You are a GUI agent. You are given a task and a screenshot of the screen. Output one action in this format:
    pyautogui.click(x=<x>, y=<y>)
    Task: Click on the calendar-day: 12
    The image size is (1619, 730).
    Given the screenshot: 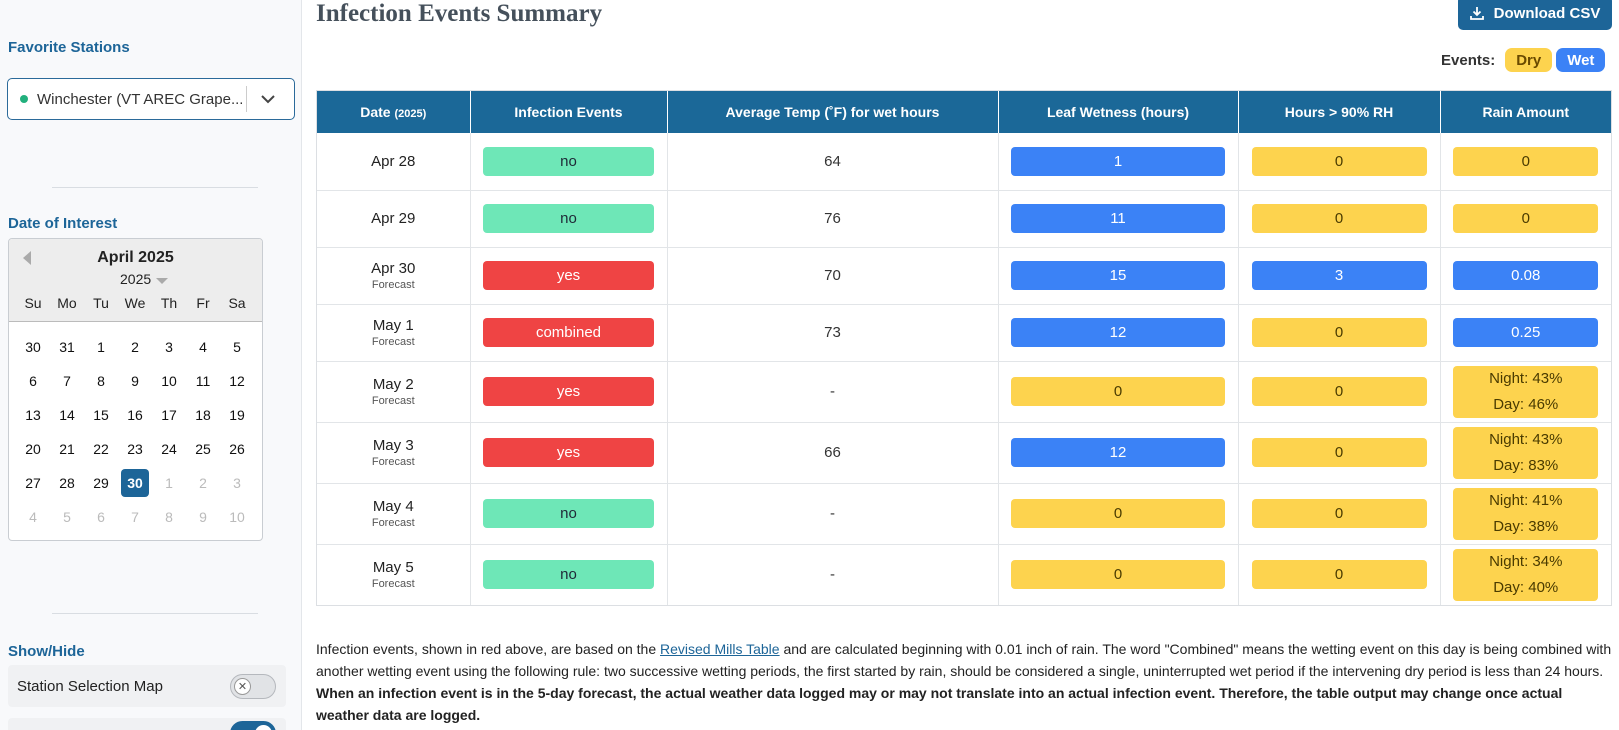 What is the action you would take?
    pyautogui.click(x=237, y=381)
    